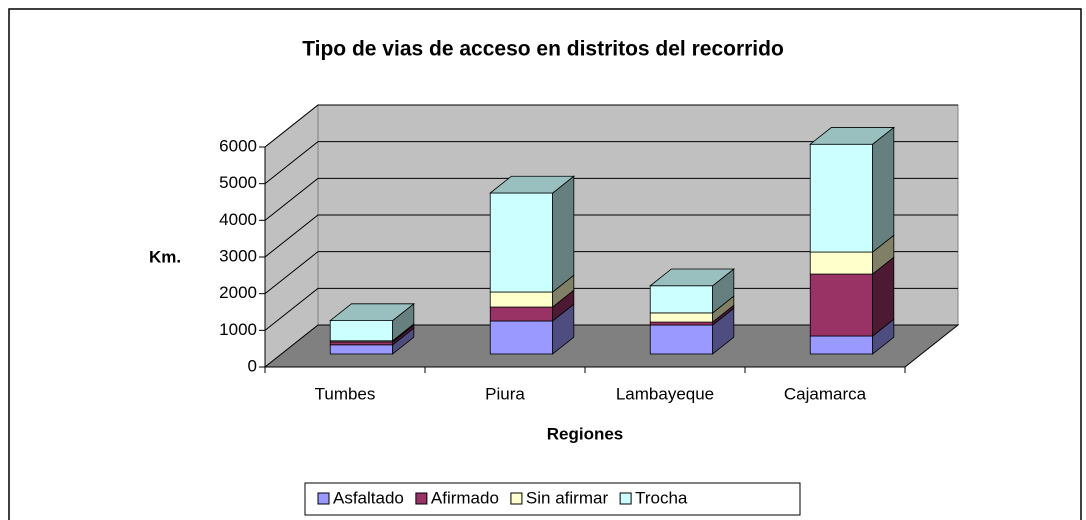  Describe the element at coordinates (825, 393) in the screenshot. I see `x-tick-label: Cajamarca` at that location.